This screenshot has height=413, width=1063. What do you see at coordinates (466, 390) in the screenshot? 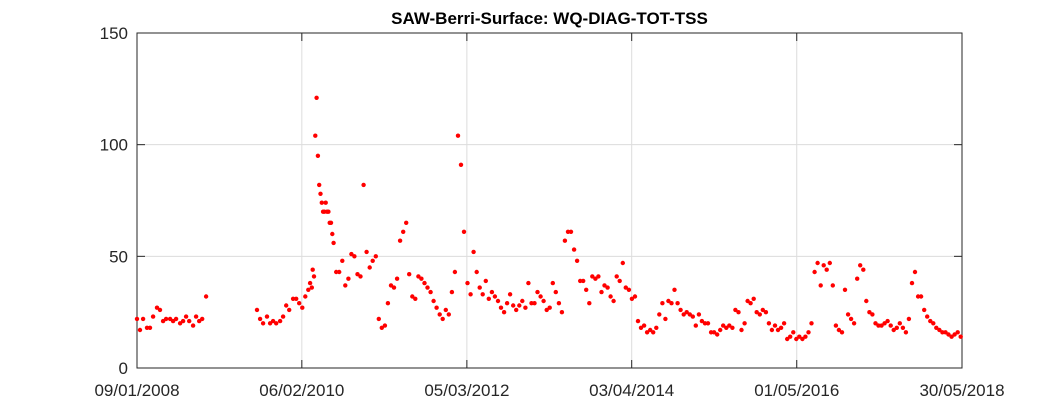
I see `x-tick-label: 05/03/2012` at bounding box center [466, 390].